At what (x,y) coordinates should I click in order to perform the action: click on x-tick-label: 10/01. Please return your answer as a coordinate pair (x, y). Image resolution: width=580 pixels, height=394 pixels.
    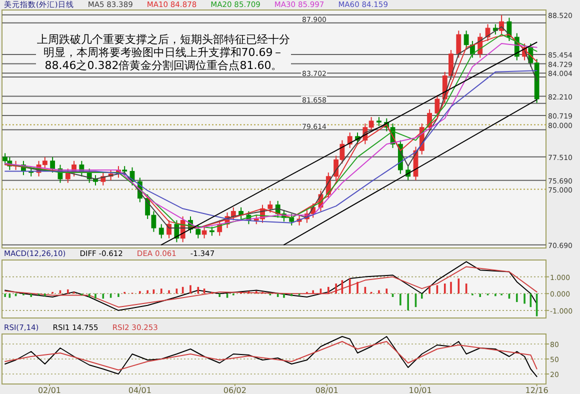
    Looking at the image, I should click on (420, 390).